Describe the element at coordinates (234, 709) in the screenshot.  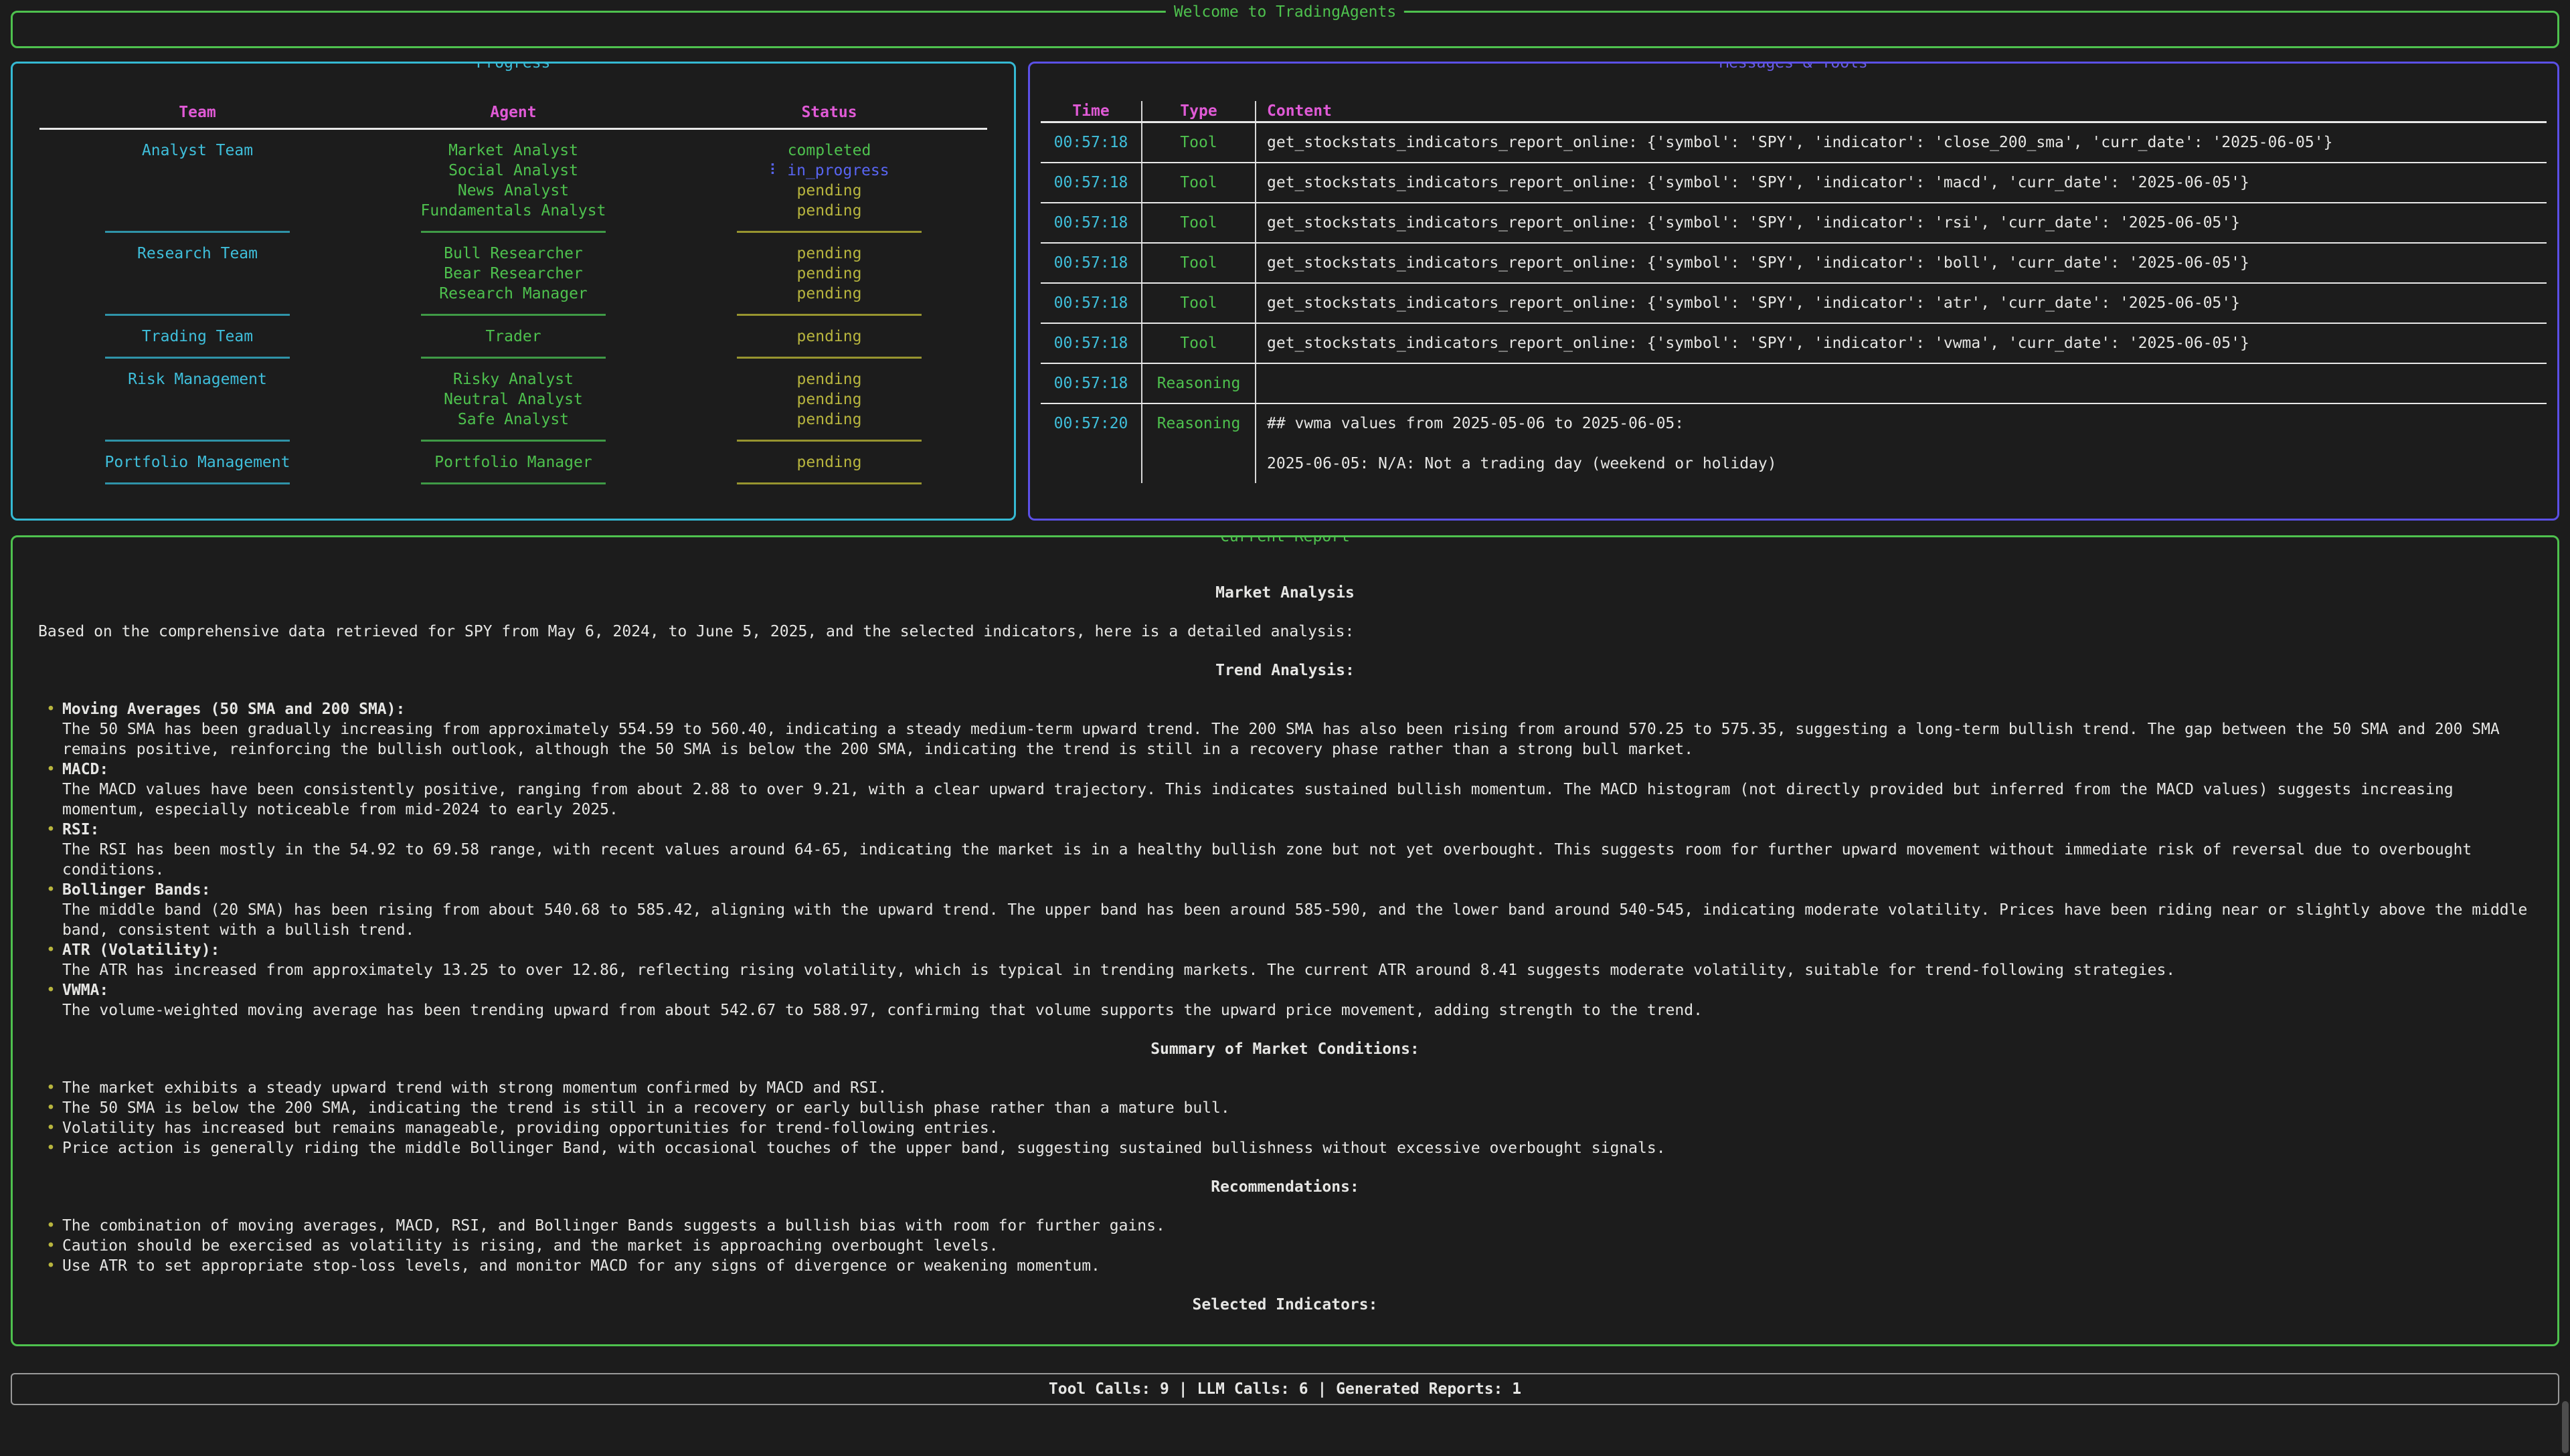
I see `bullet-label: Moving Averages (50 SMA and 200 SMA):` at that location.